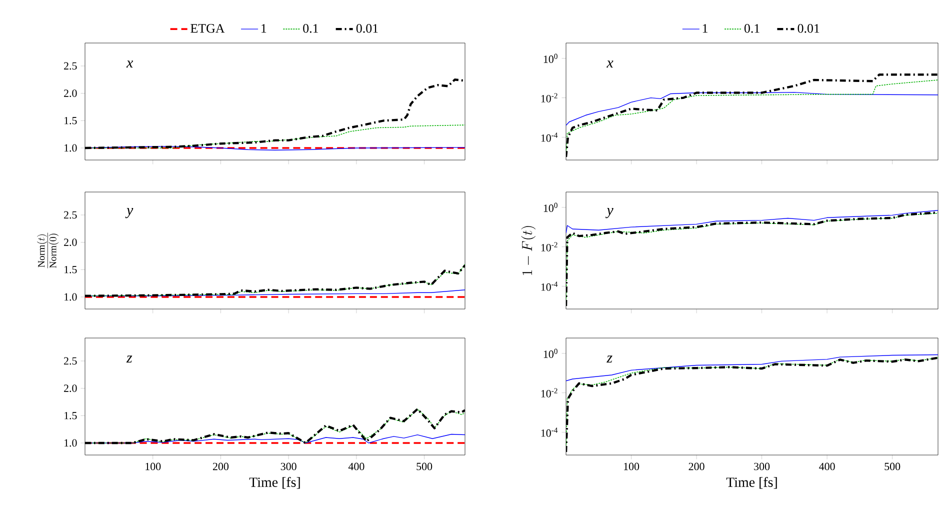 The image size is (940, 525). I want to click on legend-label: ETGA, so click(207, 28).